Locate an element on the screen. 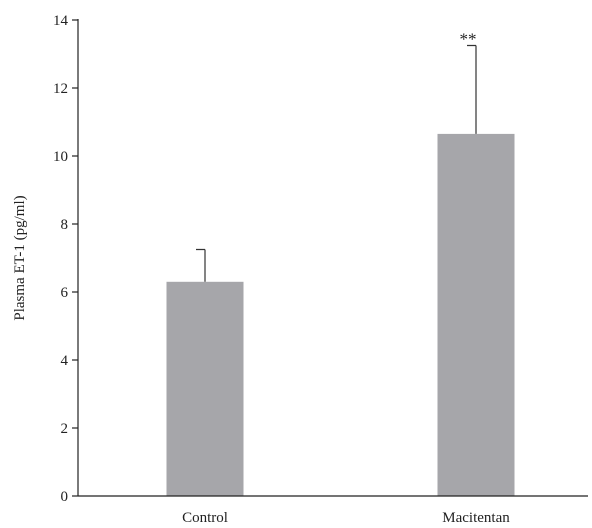 Image resolution: width=592 pixels, height=528 pixels. y-tick-label-0: 0 is located at coordinates (65, 497).